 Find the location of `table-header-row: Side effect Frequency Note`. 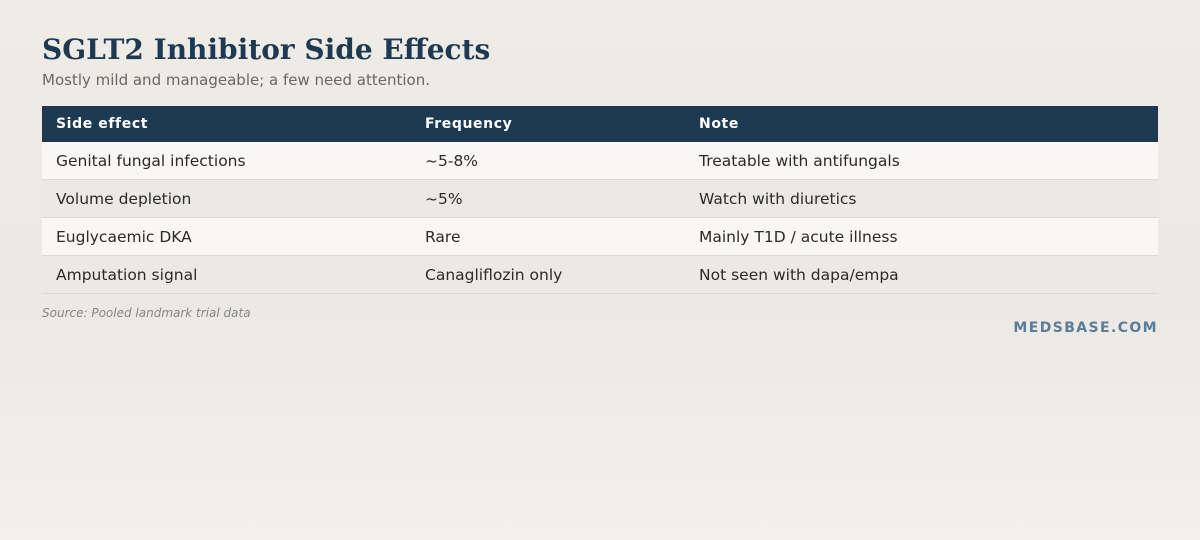

table-header-row: Side effect Frequency Note is located at coordinates (600, 124).